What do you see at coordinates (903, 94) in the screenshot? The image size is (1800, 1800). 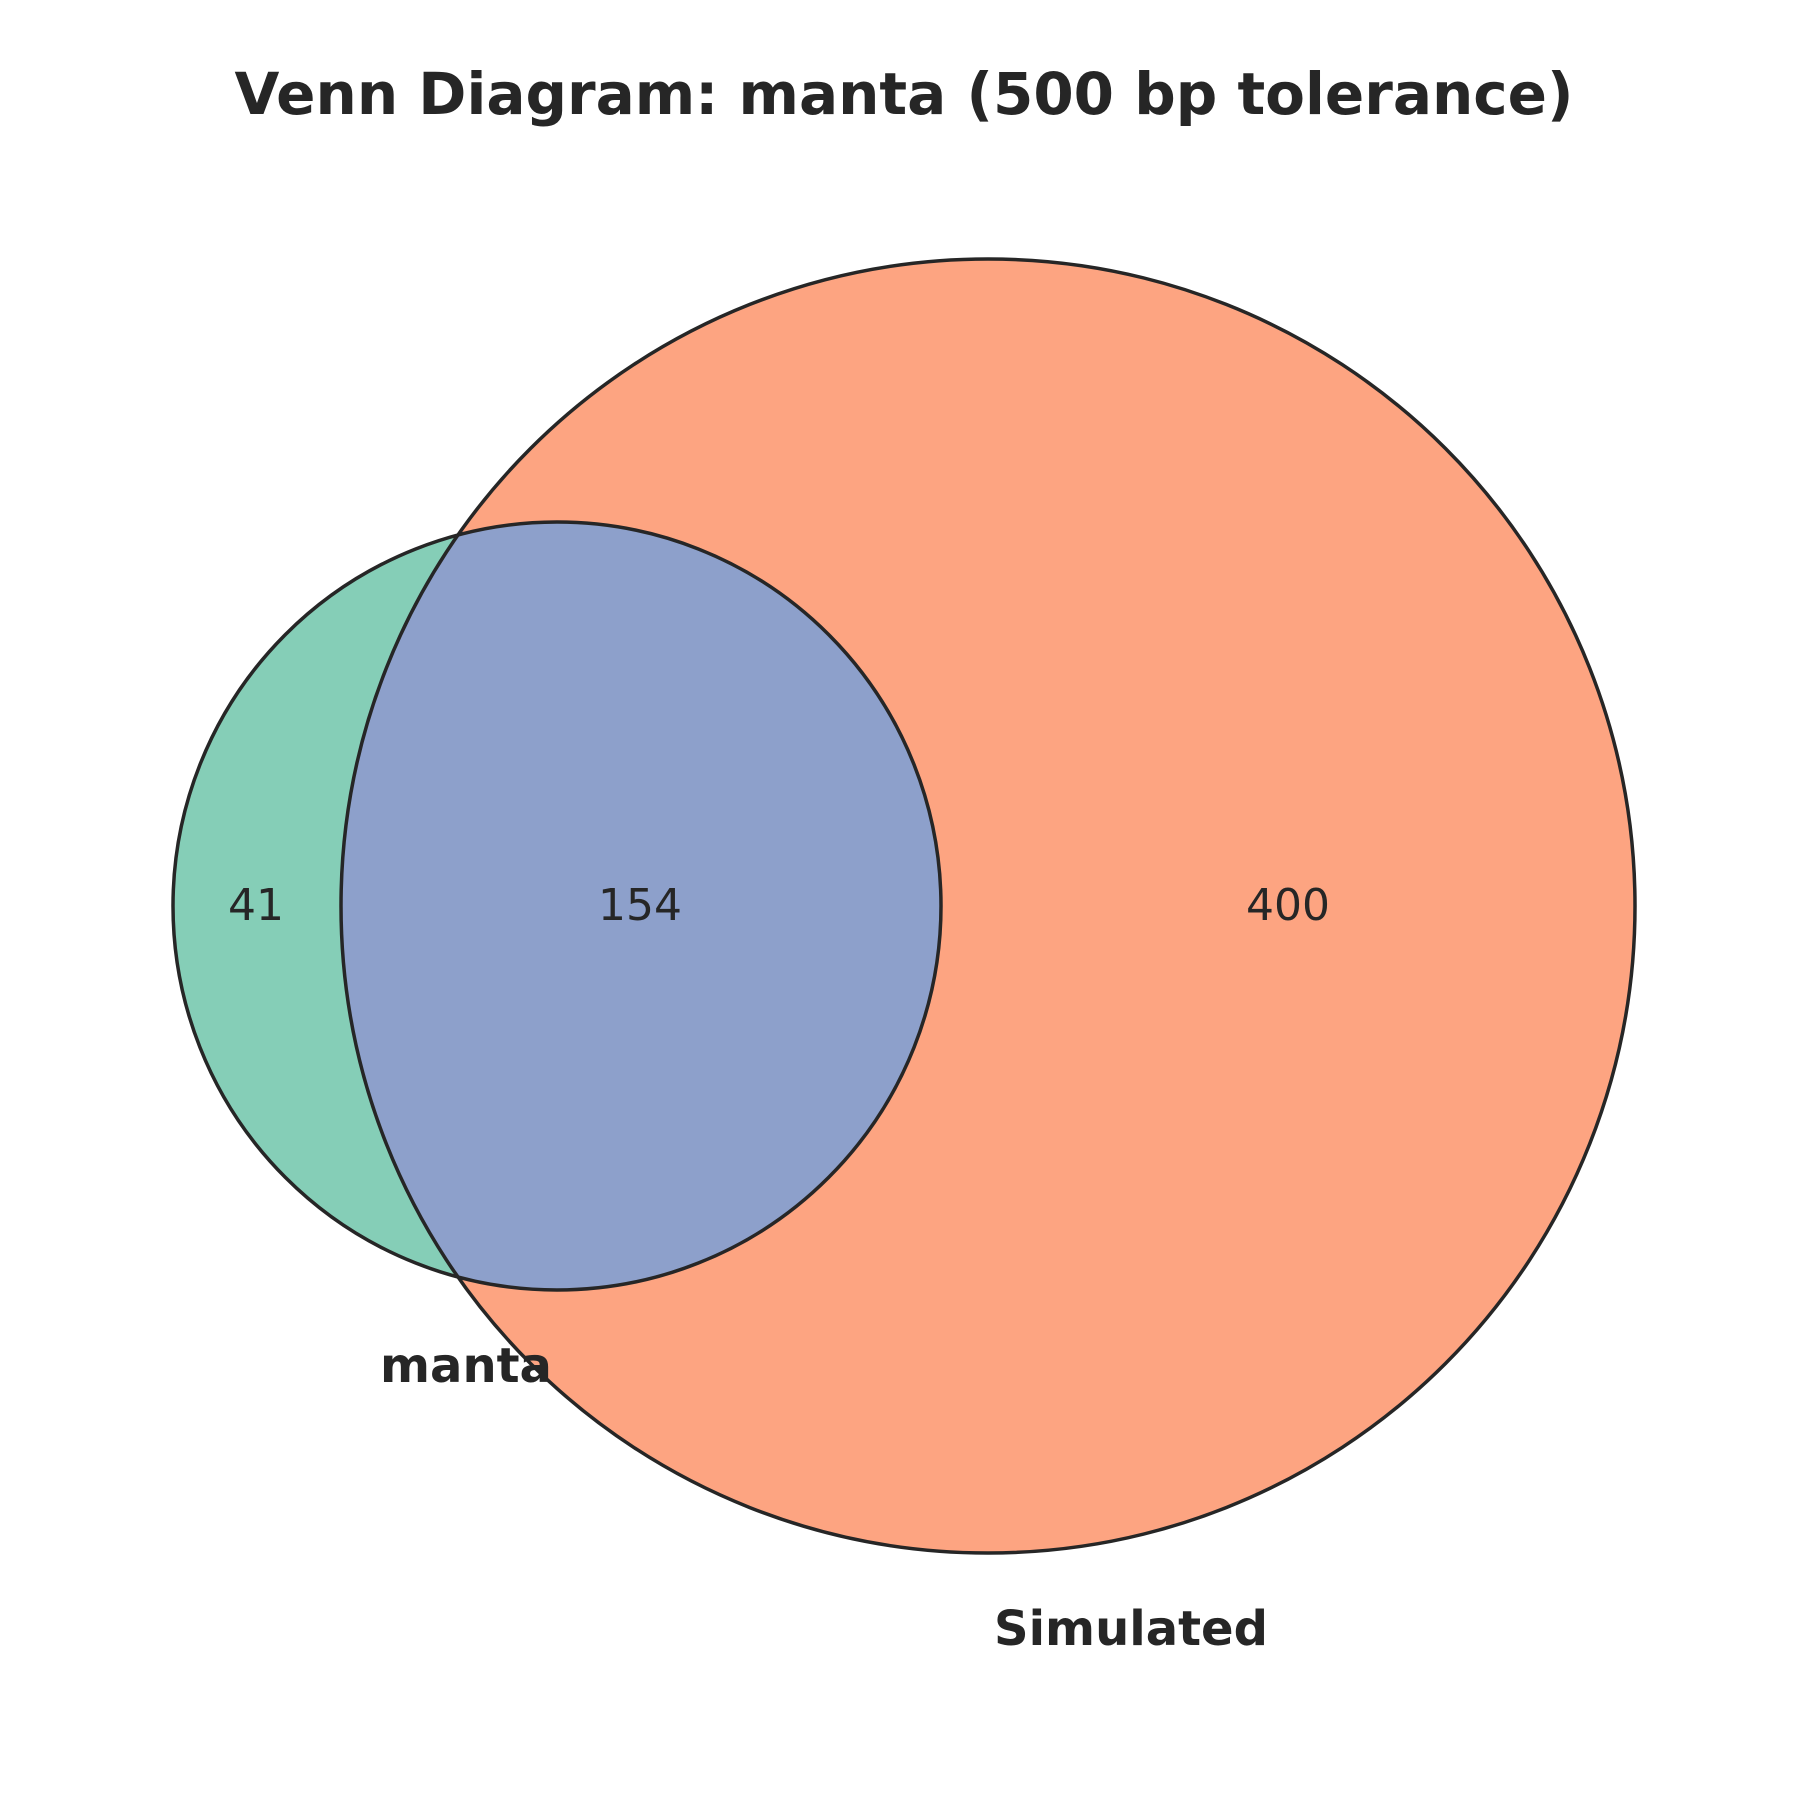 I see `diagram-title: Venn Diagram: manta (500 bp tolerance)` at bounding box center [903, 94].